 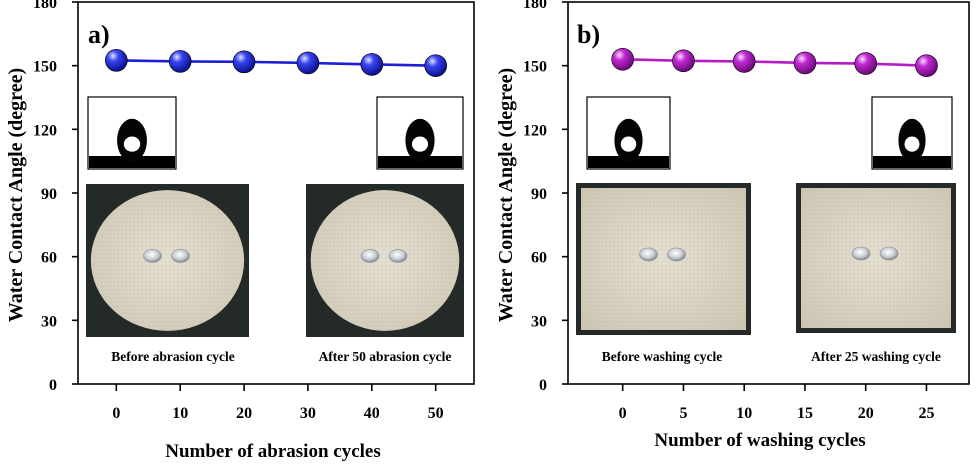 I want to click on x-axis: 0 10 20 30 40 50, so click(x=278, y=403).